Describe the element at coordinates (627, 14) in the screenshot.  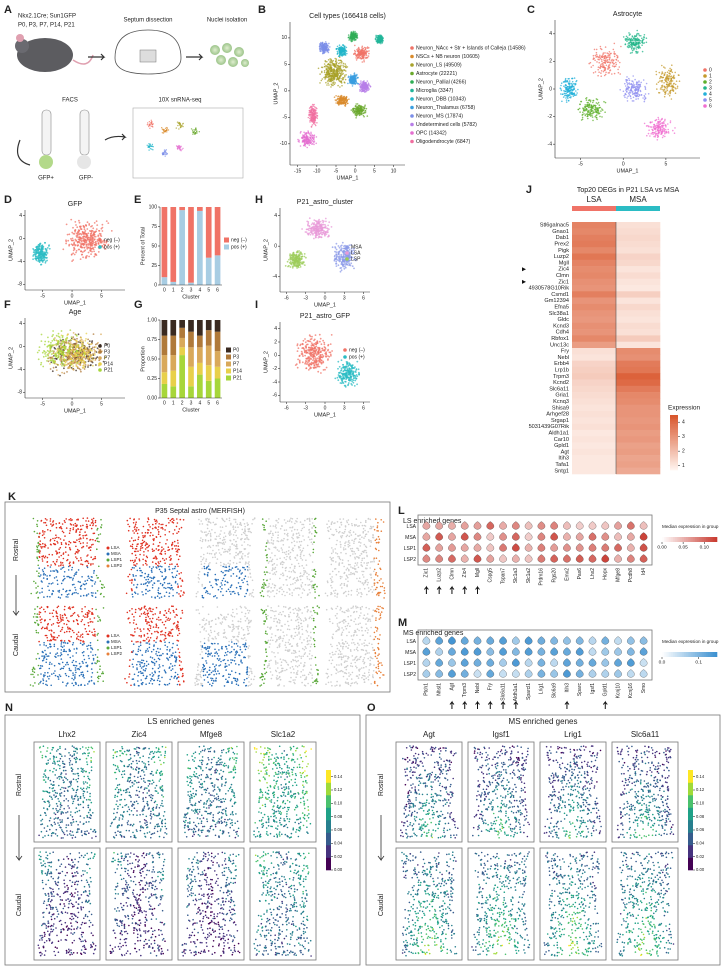
I see `panel-title: Astrocyte` at that location.